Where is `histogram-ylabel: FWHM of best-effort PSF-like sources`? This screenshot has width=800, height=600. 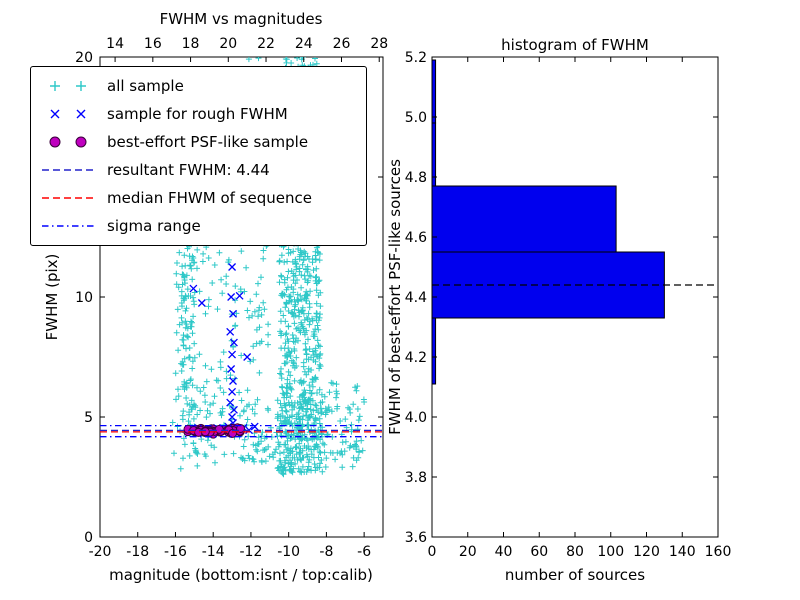
histogram-ylabel: FWHM of best-effort PSF-like sources is located at coordinates (395, 297).